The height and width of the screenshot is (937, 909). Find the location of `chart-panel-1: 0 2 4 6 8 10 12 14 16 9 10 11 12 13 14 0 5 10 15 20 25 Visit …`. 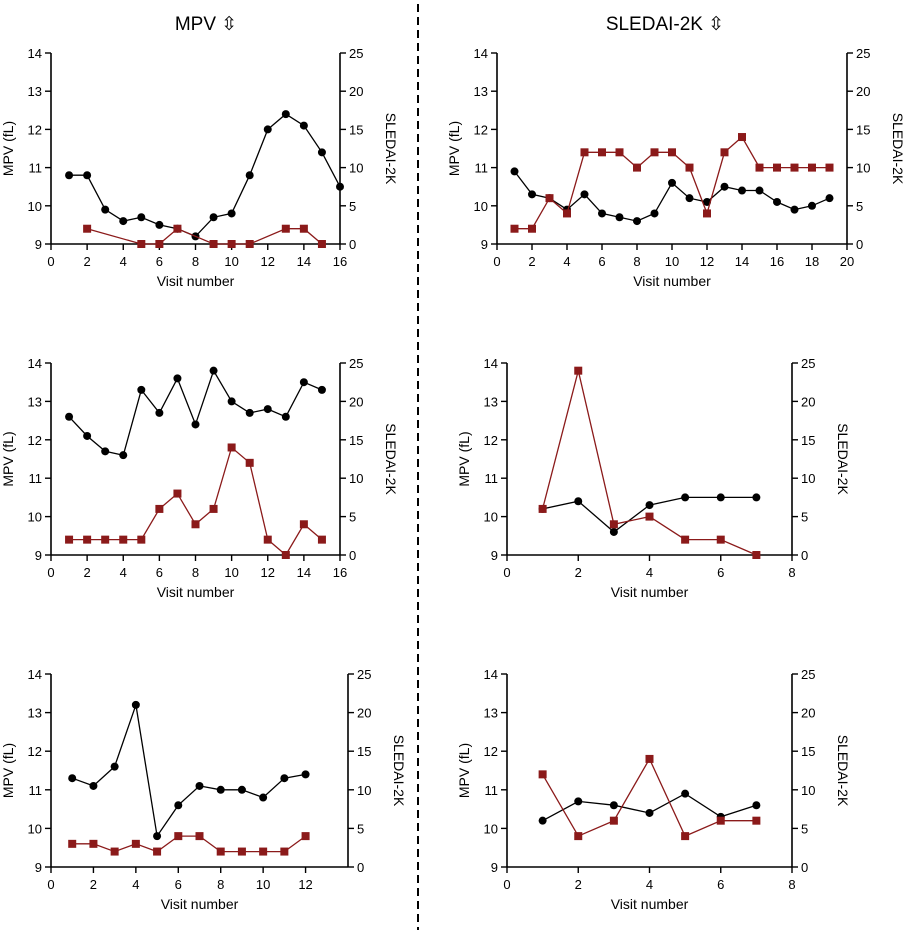

chart-panel-1: 0 2 4 6 8 10 12 14 16 9 10 11 12 13 14 0 5 10 15 20 25 Visit … is located at coordinates (199, 167).